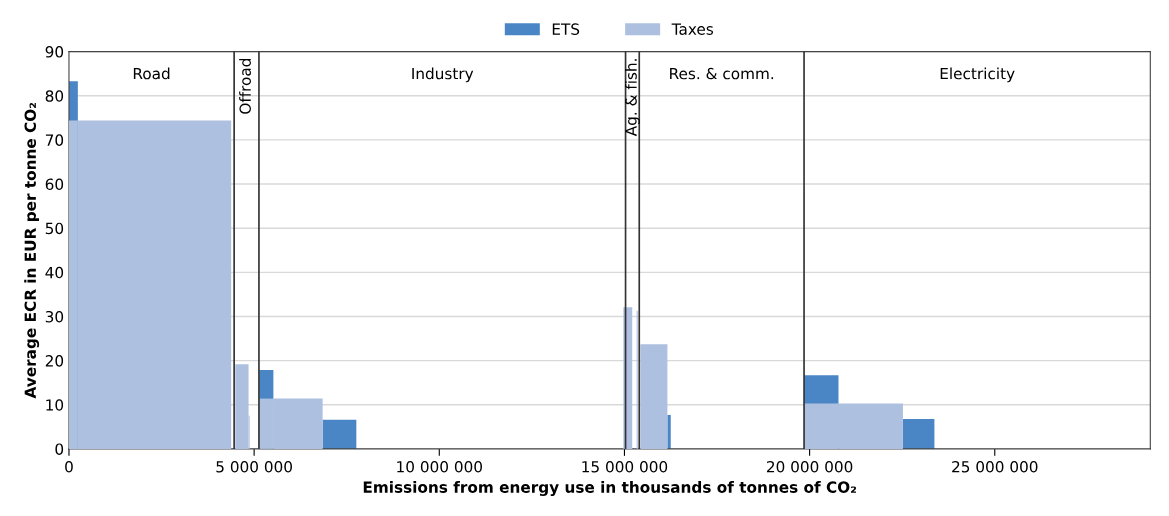 This screenshot has height=516, width=1169. I want to click on annotation: Industry, so click(443, 75).